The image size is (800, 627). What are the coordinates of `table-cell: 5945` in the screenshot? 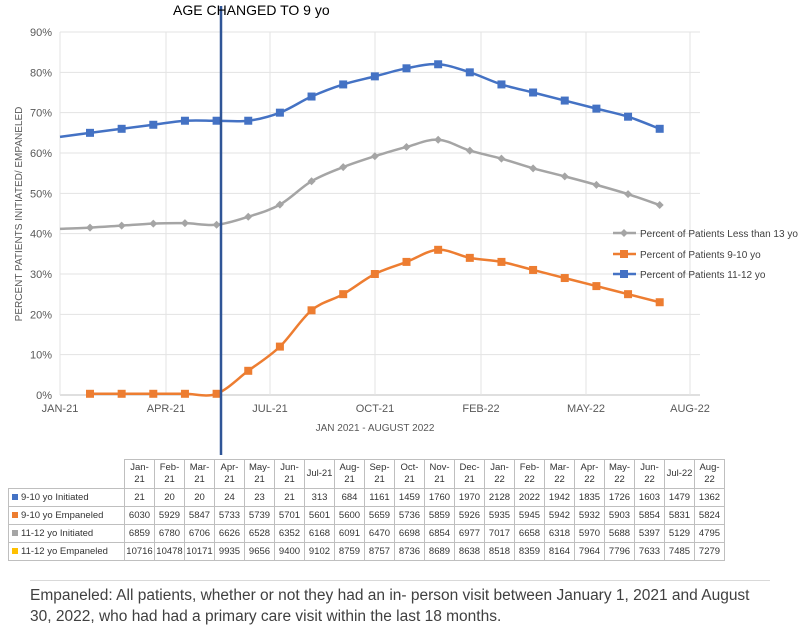 It's located at (529, 515).